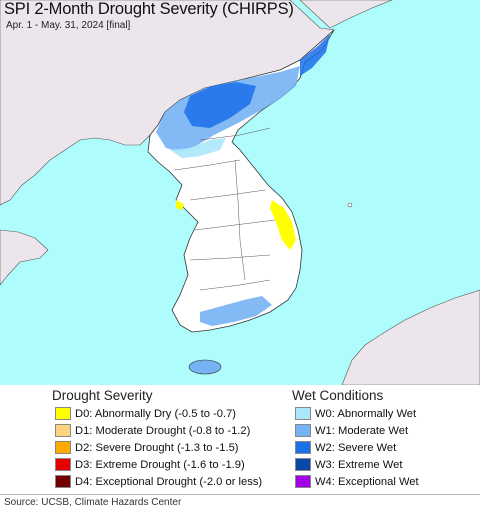 The width and height of the screenshot is (480, 510). I want to click on legend-item-d3: D3: Extreme Drought (-1.6 to -1.9), so click(150, 464).